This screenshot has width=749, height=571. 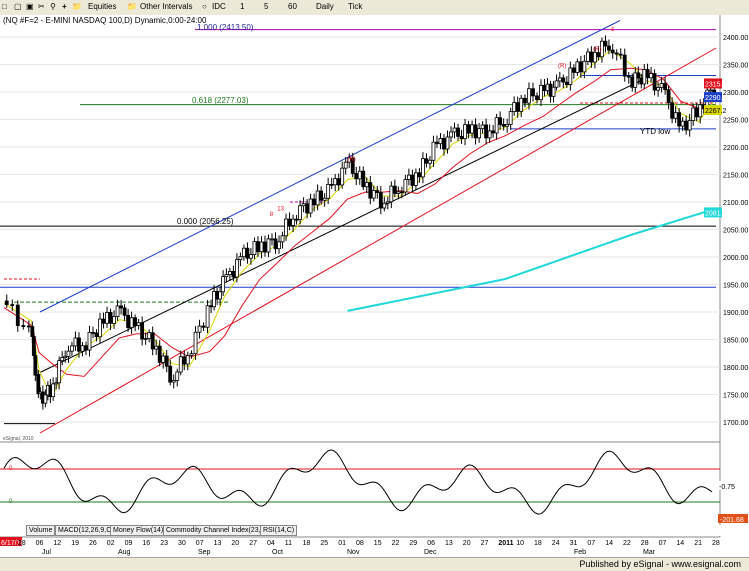 What do you see at coordinates (86, 530) in the screenshot?
I see `tab-macd: MACD(12,26,9,C)` at bounding box center [86, 530].